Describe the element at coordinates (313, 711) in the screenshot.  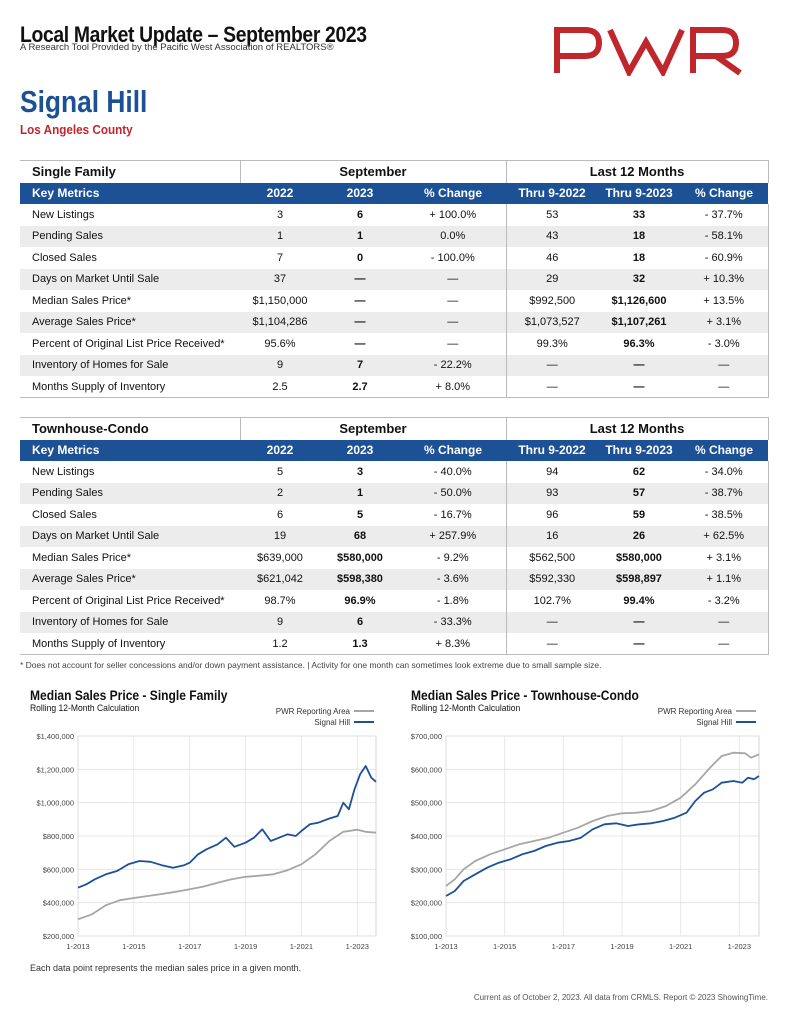
I see `legend-label: PWR Reporting Area` at that location.